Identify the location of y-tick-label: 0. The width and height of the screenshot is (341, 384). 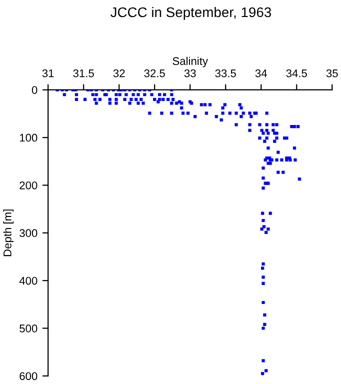
(35, 90).